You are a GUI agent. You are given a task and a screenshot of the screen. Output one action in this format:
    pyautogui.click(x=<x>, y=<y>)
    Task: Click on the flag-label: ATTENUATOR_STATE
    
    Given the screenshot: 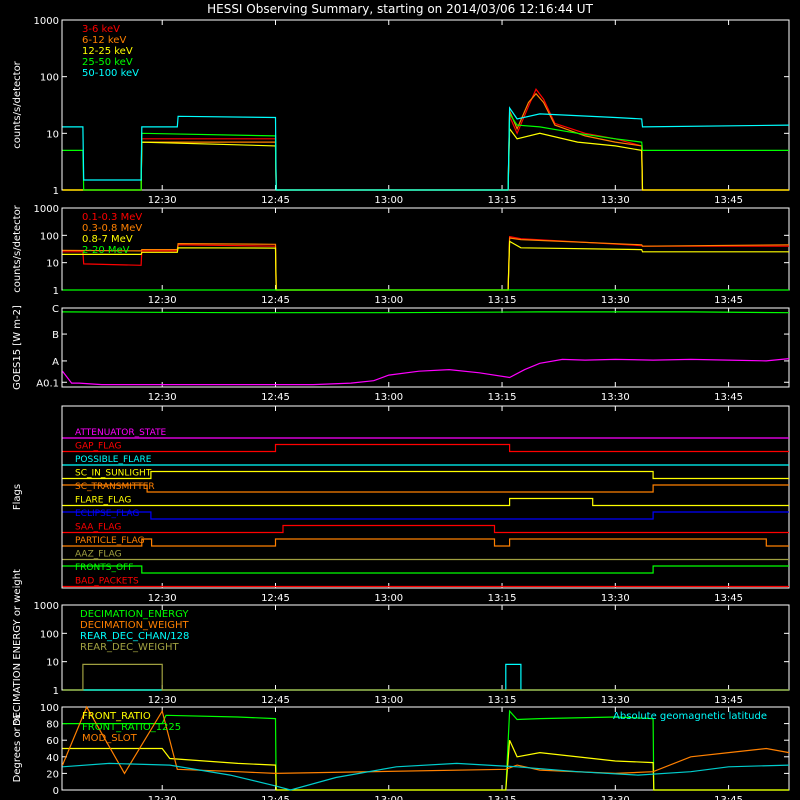 What is the action you would take?
    pyautogui.click(x=121, y=433)
    